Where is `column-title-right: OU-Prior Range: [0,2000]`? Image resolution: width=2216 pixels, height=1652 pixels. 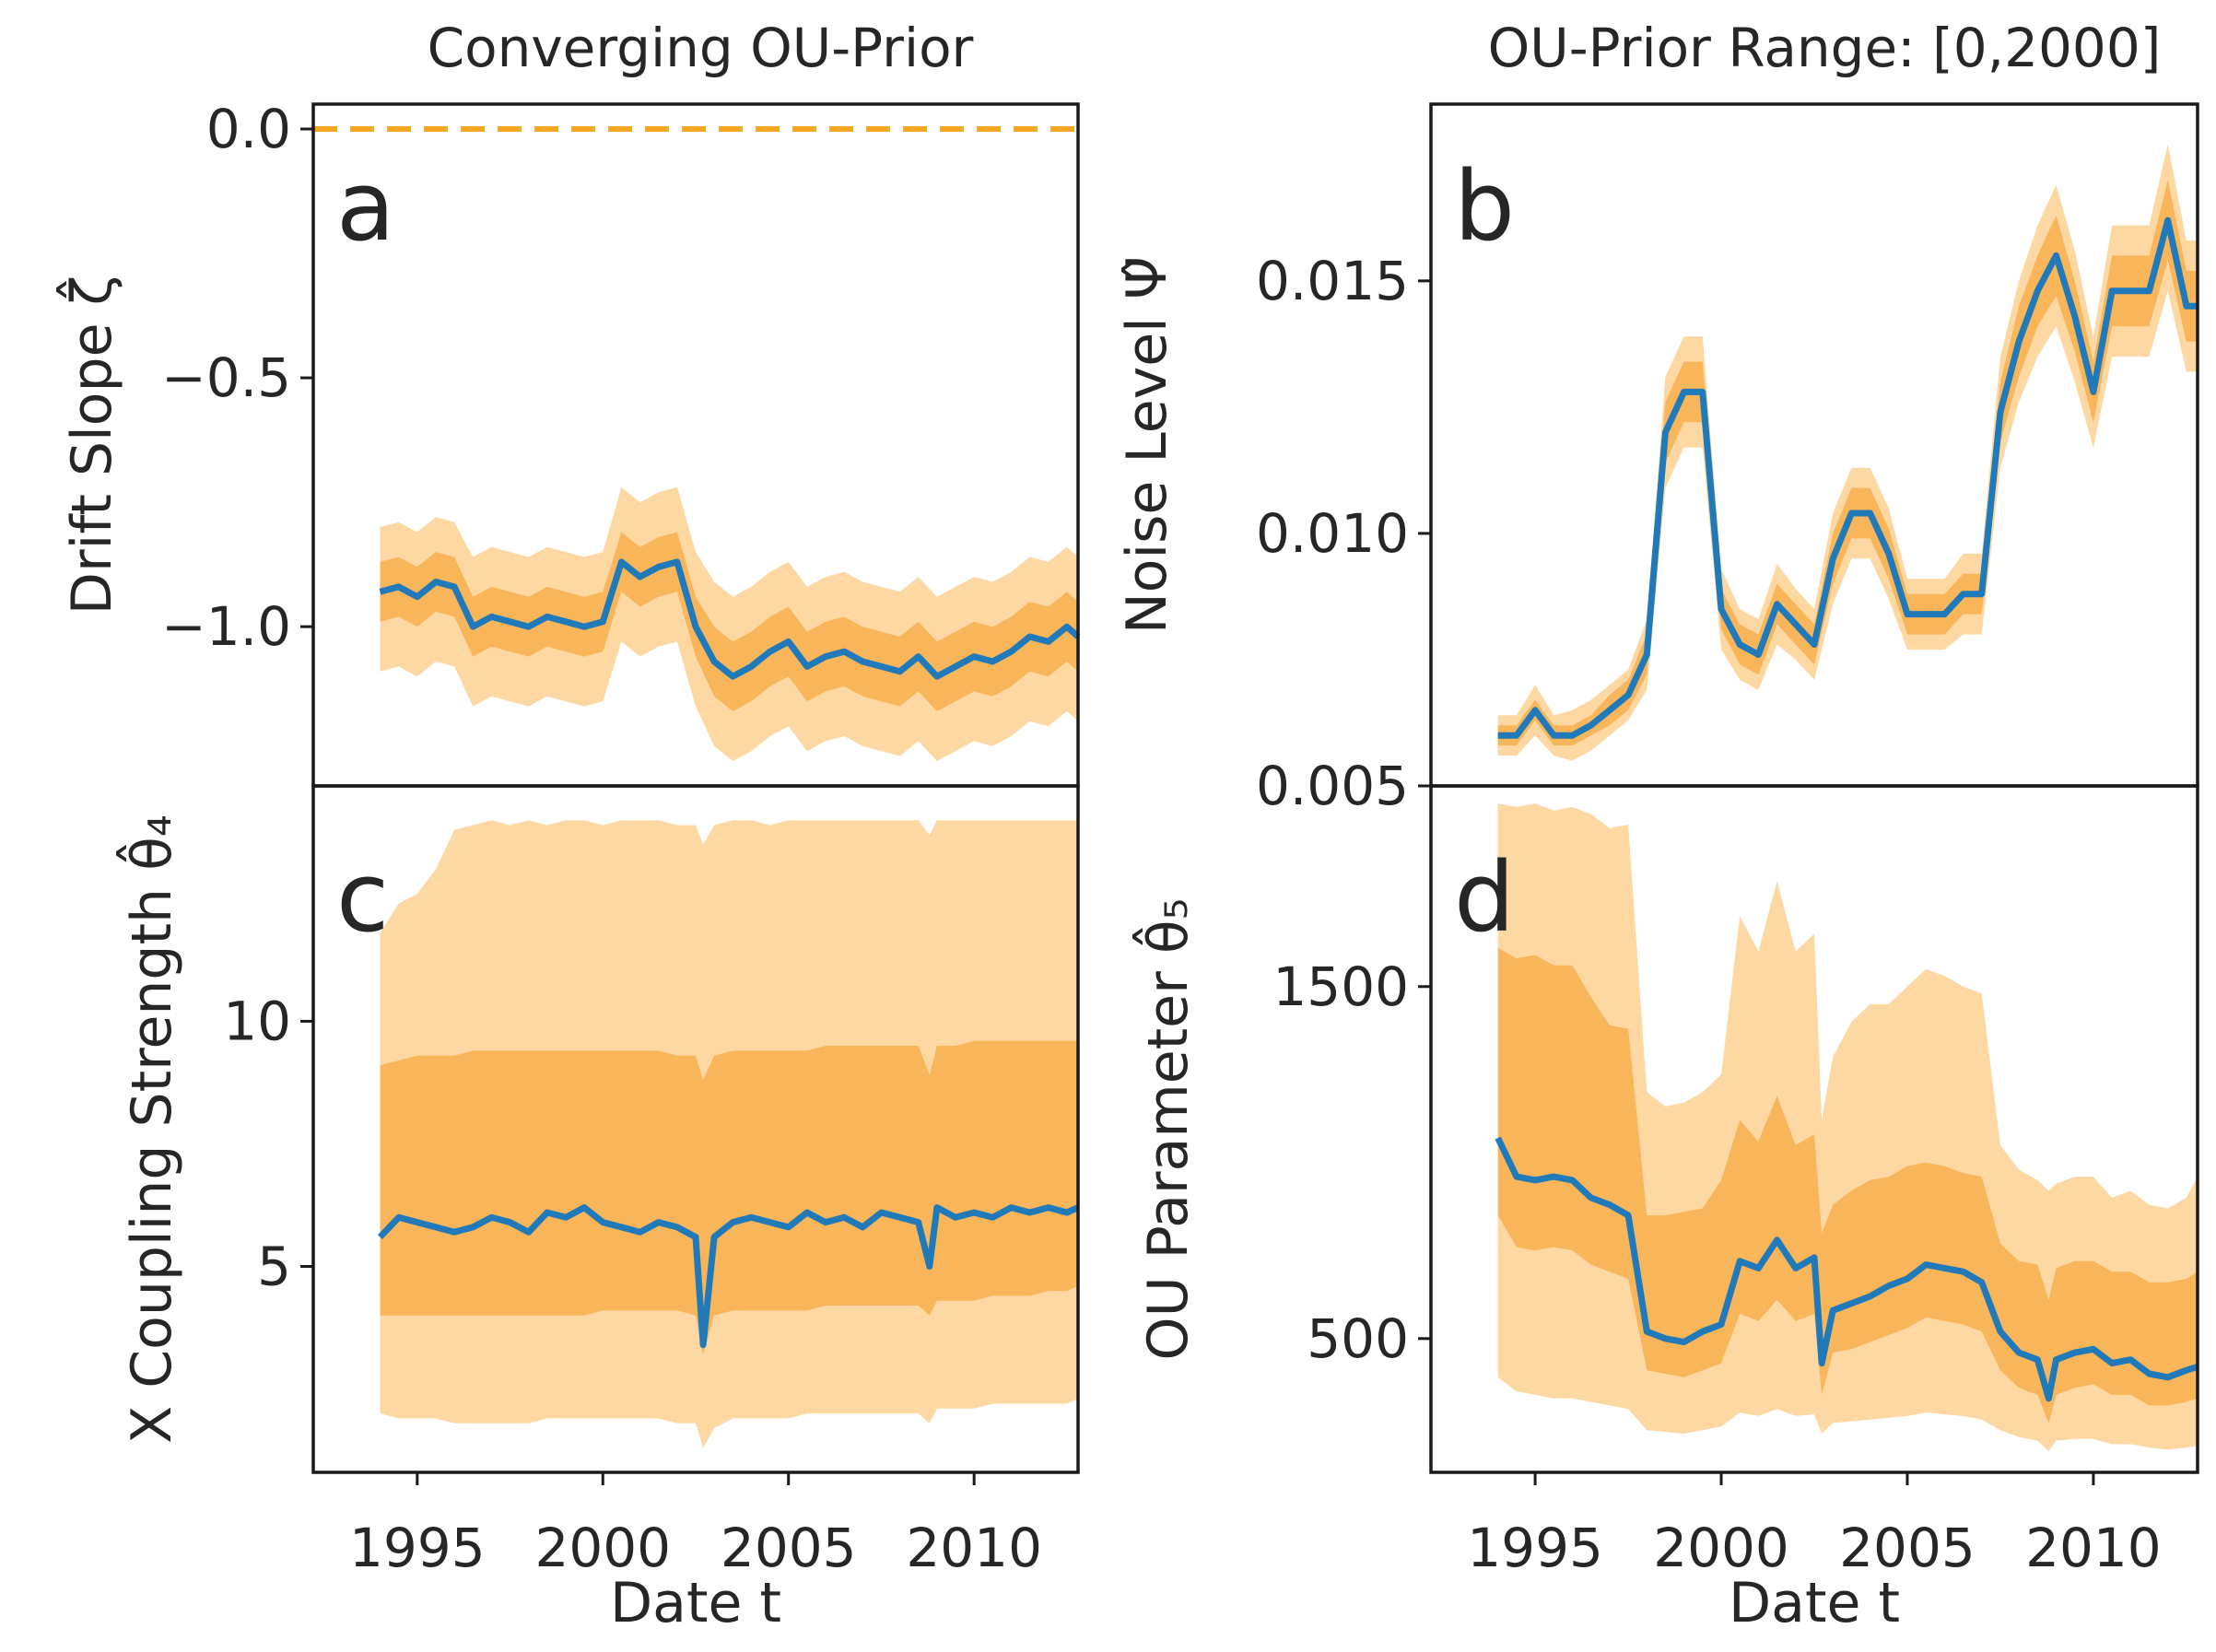
column-title-right: OU-Prior Range: [0,2000] is located at coordinates (1825, 48).